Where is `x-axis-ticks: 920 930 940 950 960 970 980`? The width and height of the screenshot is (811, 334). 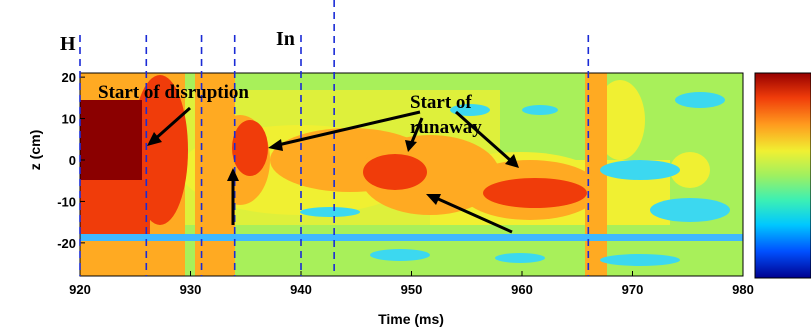 x-axis-ticks: 920 930 940 950 960 970 980 is located at coordinates (411, 284).